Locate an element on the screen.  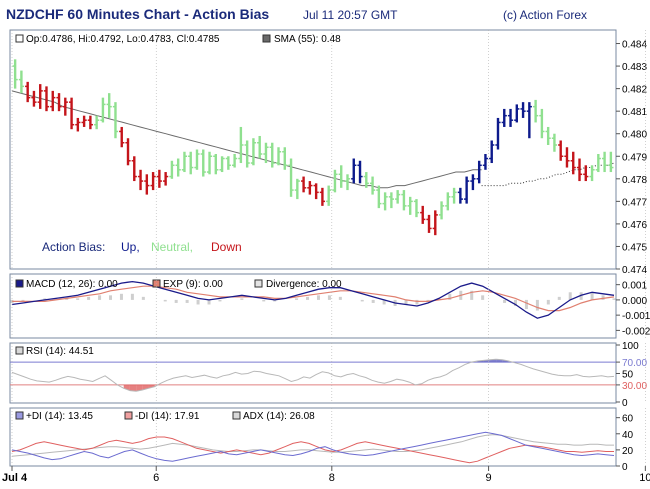
sma-legend-swatch is located at coordinates (266, 38).